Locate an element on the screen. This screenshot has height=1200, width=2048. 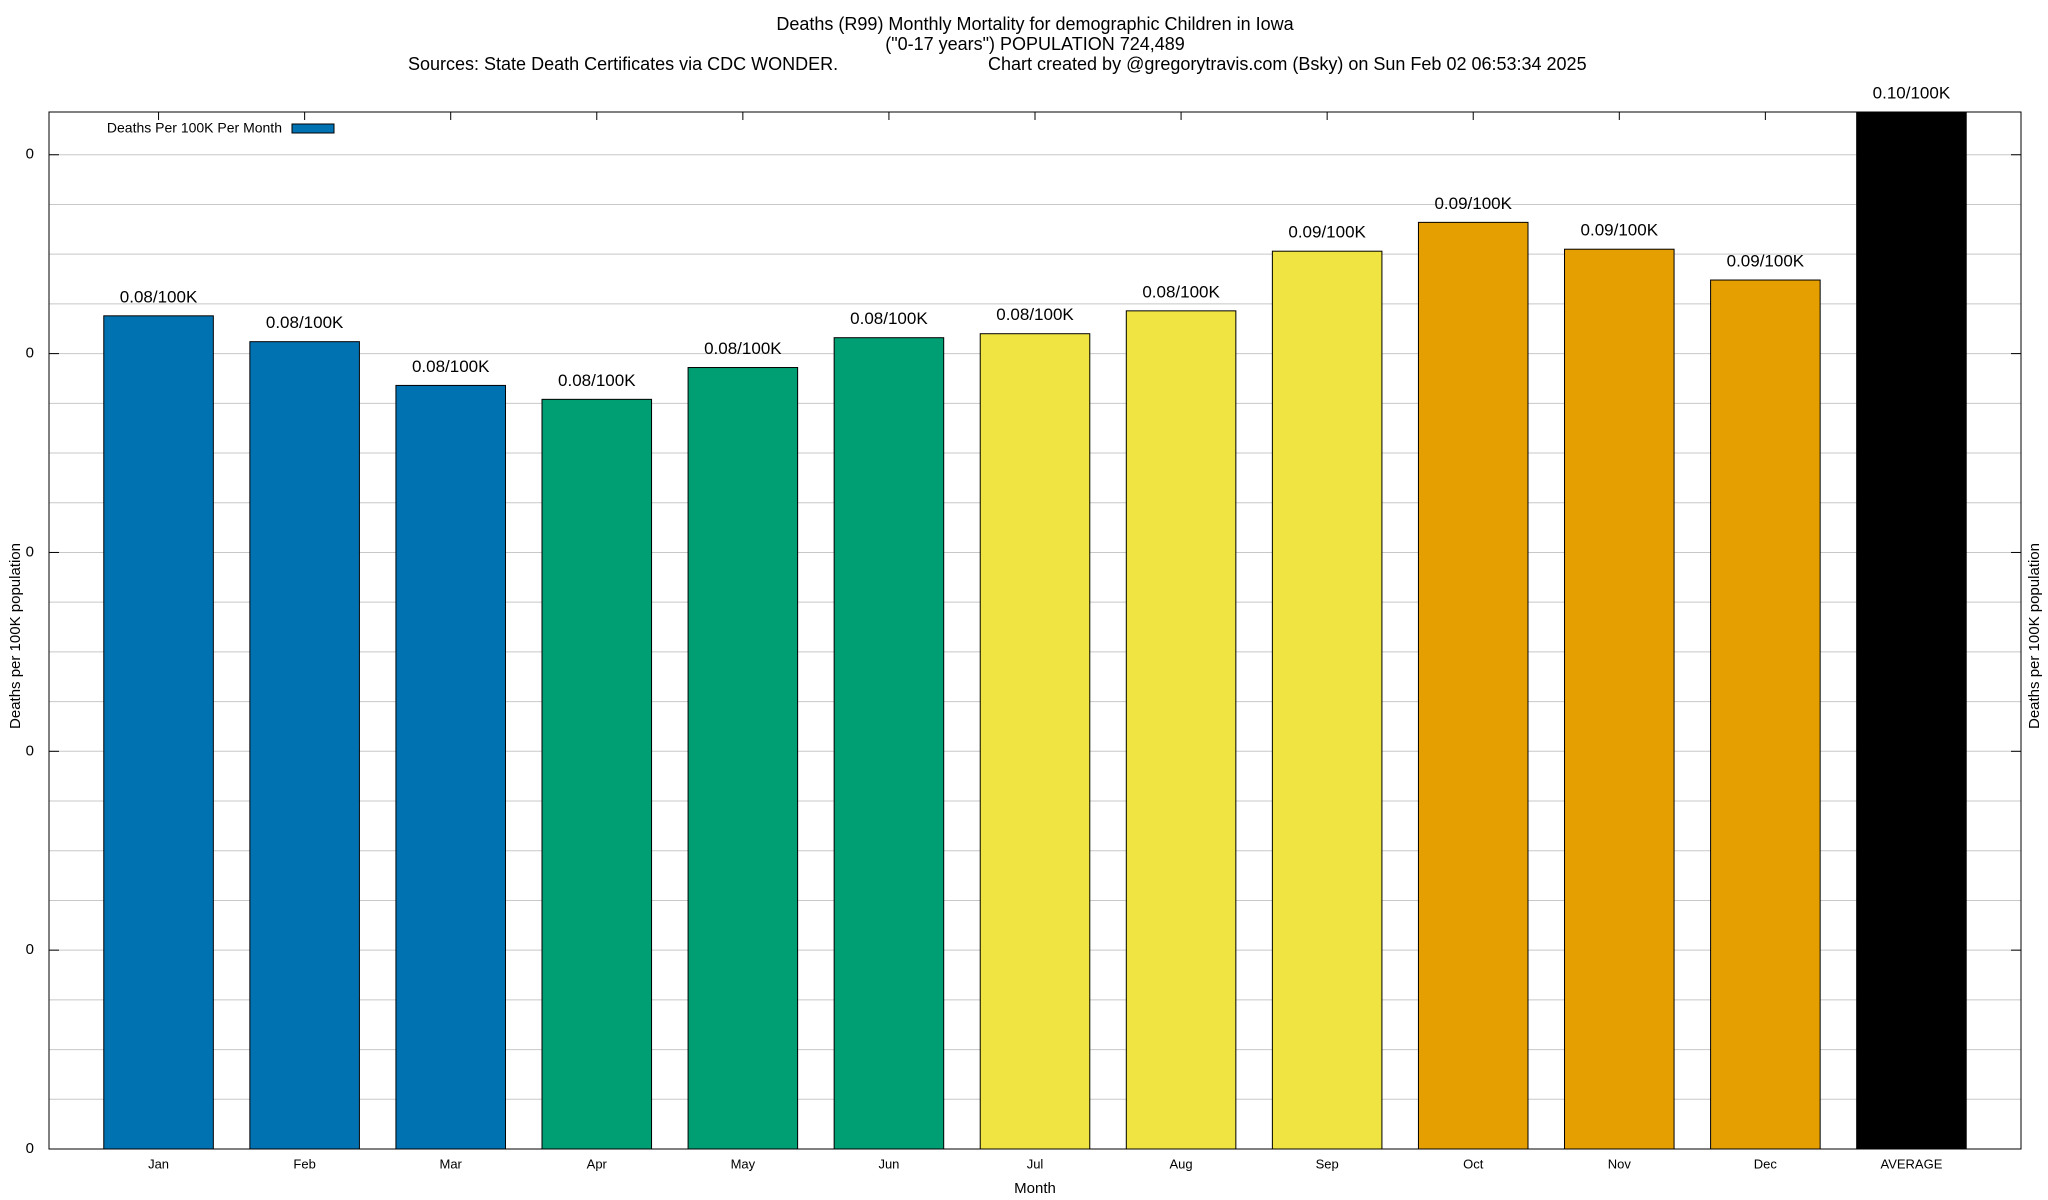
y-axis-label: Deaths per 100K population is located at coordinates (15, 636).